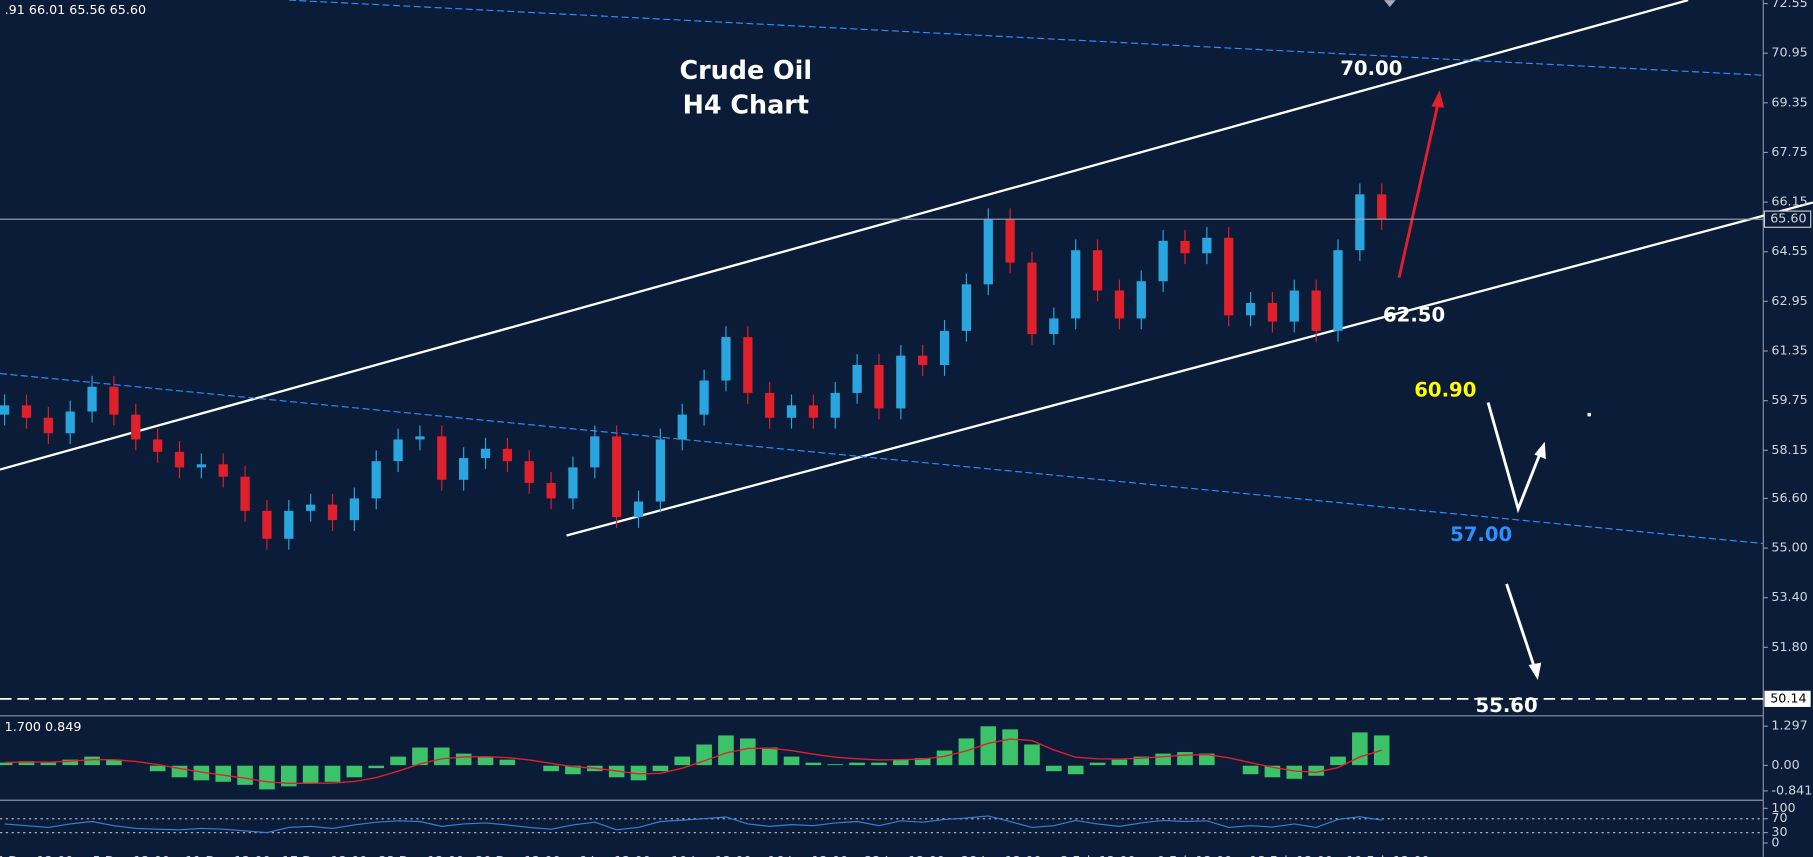 The height and width of the screenshot is (857, 1813). I want to click on header: .91 66.01 65.56 65.60, so click(75, 9).